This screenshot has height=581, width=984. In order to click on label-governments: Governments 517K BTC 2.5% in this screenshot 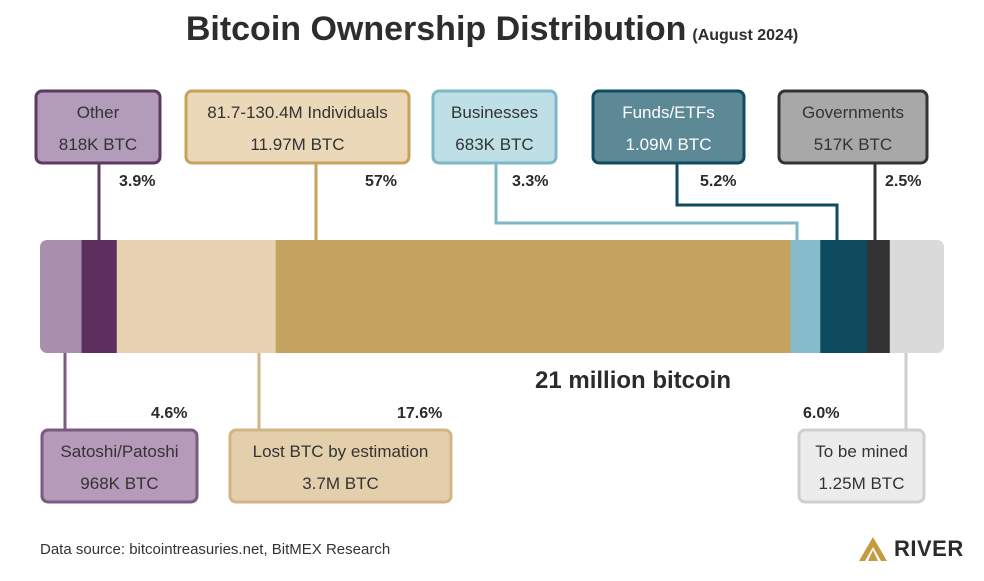, I will do `click(853, 164)`.